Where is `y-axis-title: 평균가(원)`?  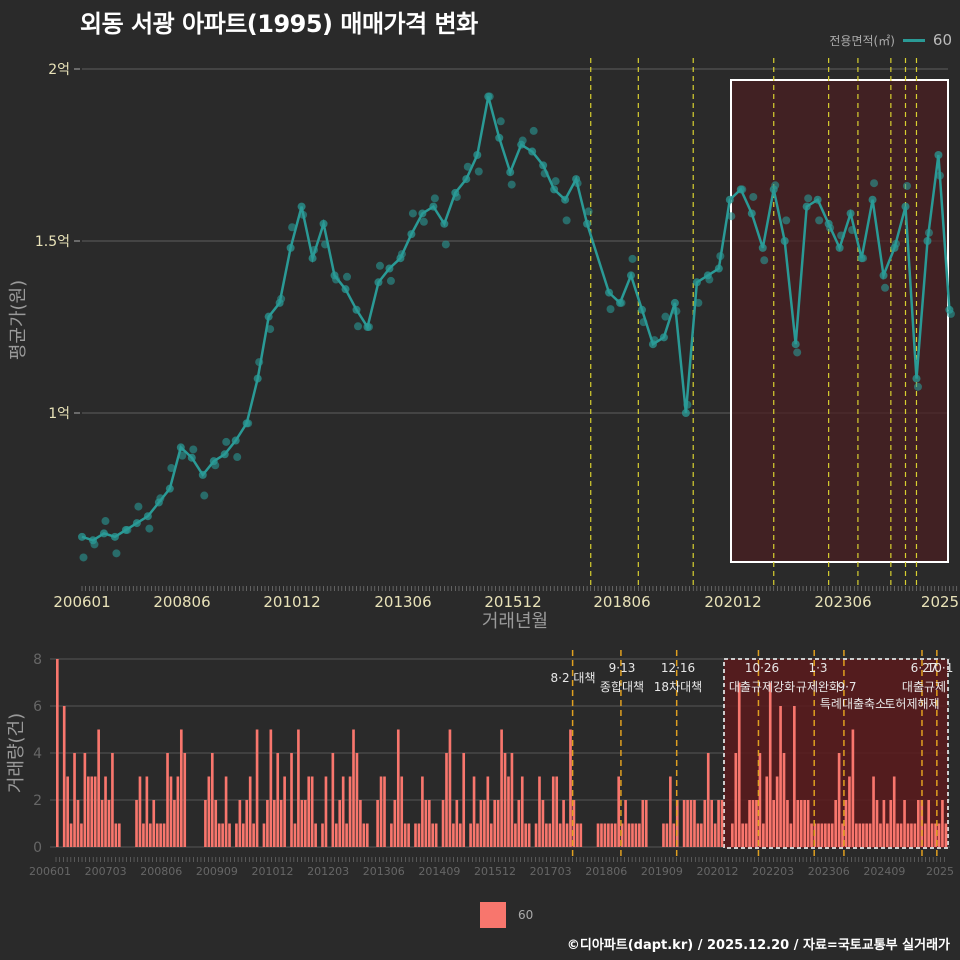
y-axis-title: 평균가(원) is located at coordinates (18, 320).